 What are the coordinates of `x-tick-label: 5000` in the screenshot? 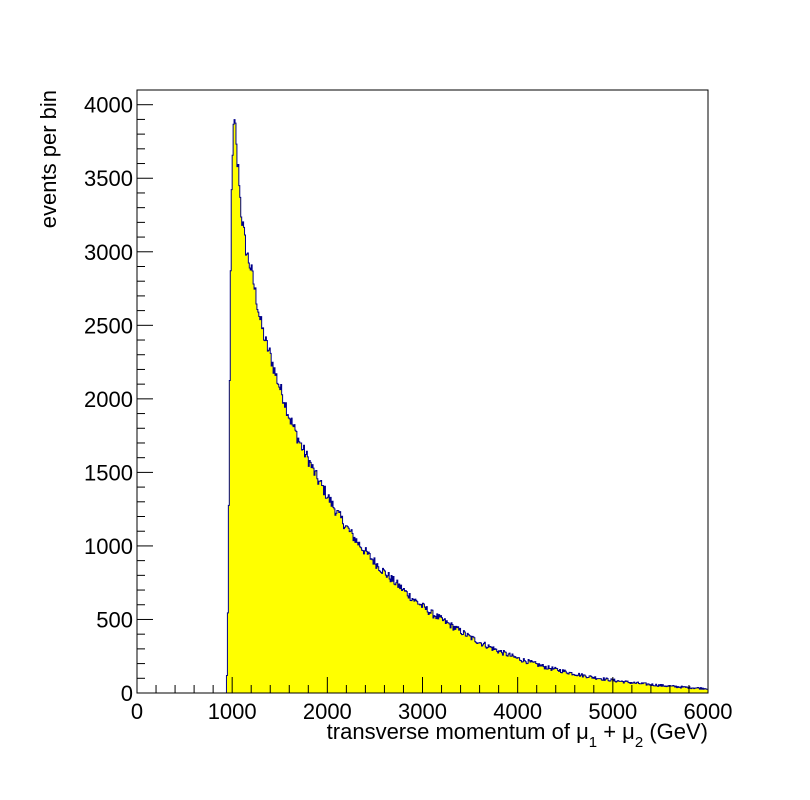 It's located at (612, 711).